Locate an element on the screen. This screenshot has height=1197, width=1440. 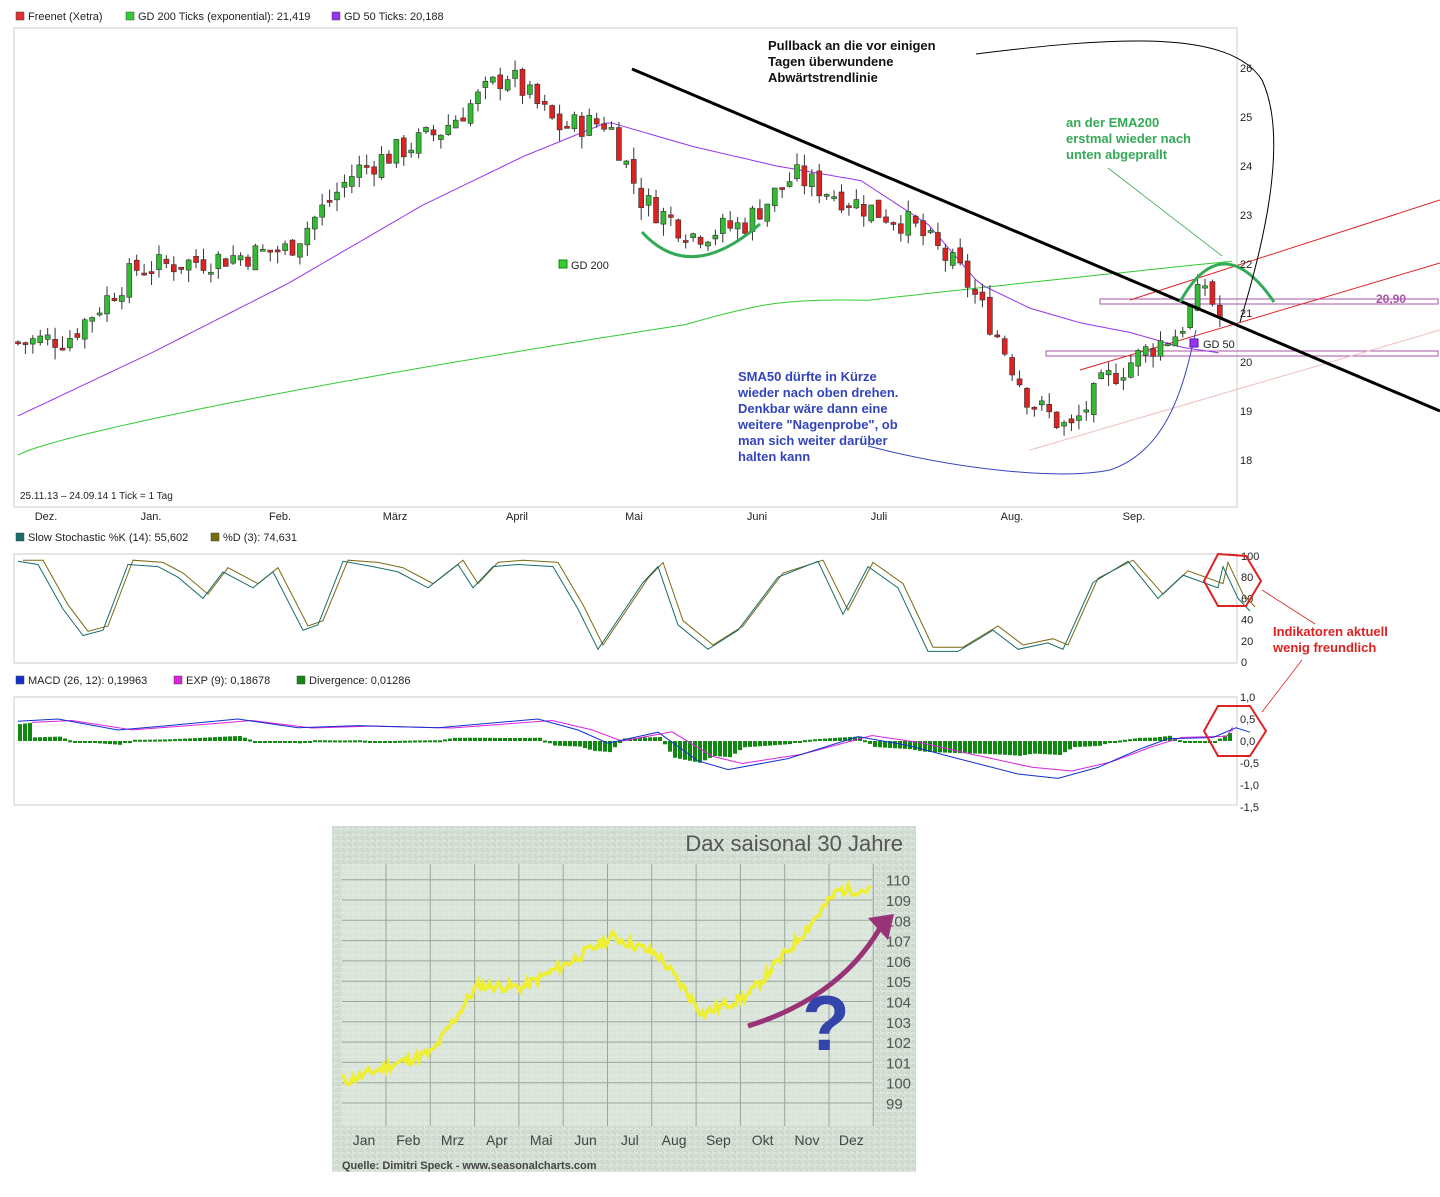
seasonal-month-label: Apr is located at coordinates (497, 1140).